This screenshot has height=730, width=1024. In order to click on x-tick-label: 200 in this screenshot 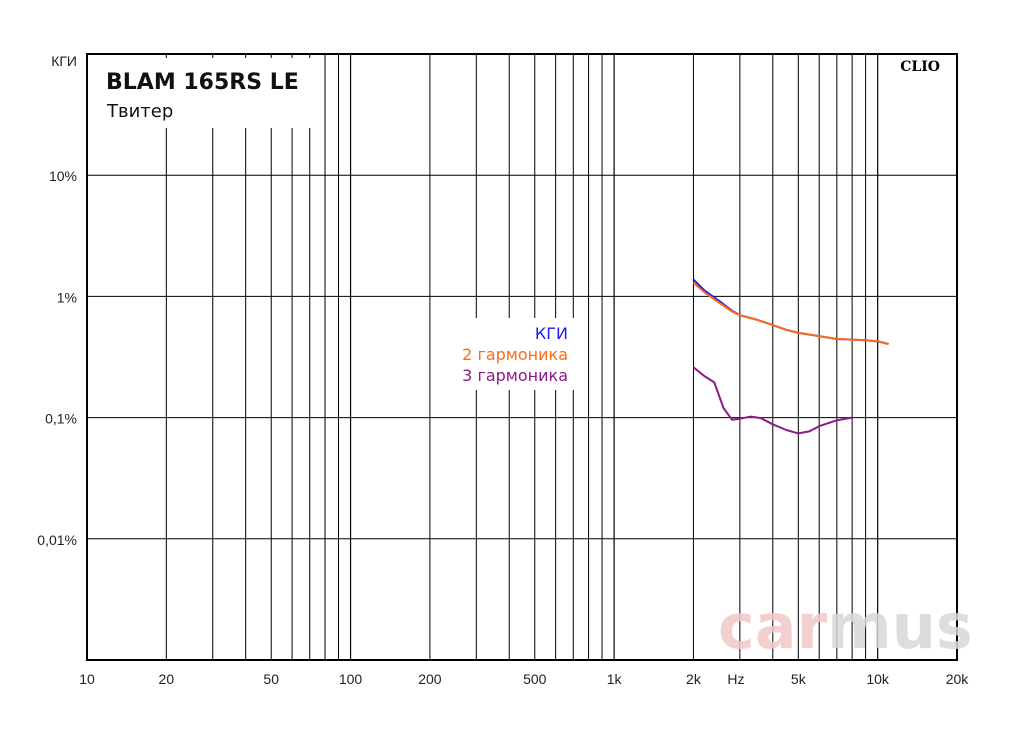, I will do `click(430, 679)`.